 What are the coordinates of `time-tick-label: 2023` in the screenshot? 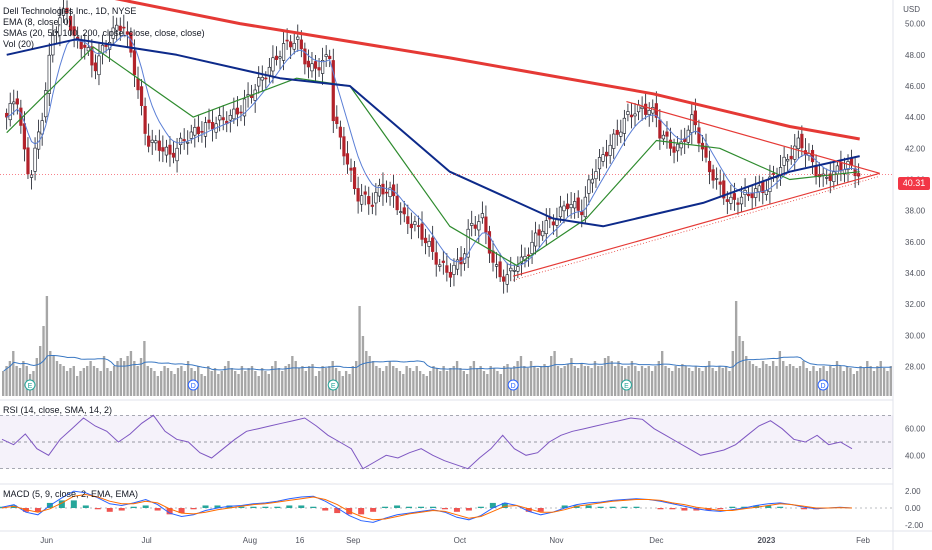 It's located at (766, 540).